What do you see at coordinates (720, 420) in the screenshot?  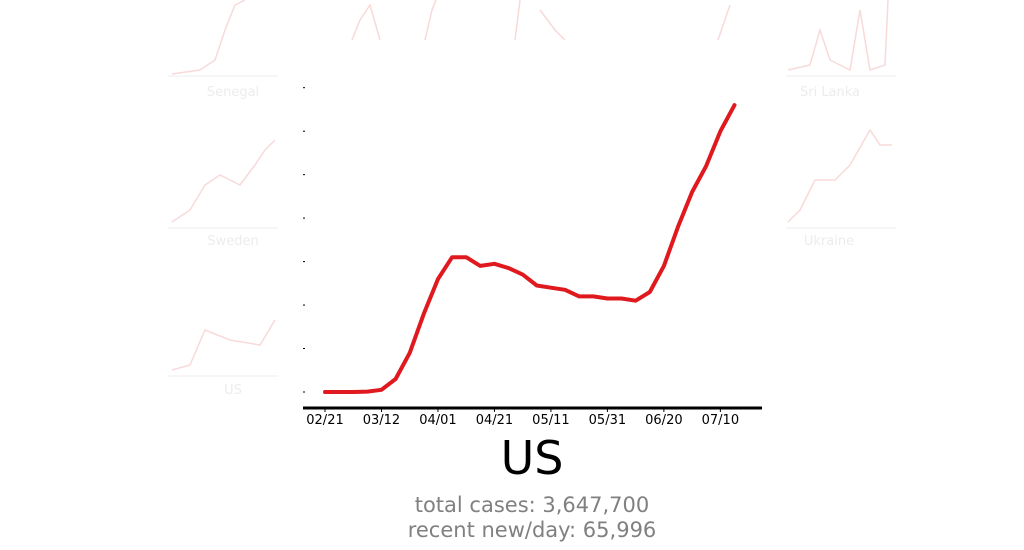 I see `x-tick-label: 07/10` at bounding box center [720, 420].